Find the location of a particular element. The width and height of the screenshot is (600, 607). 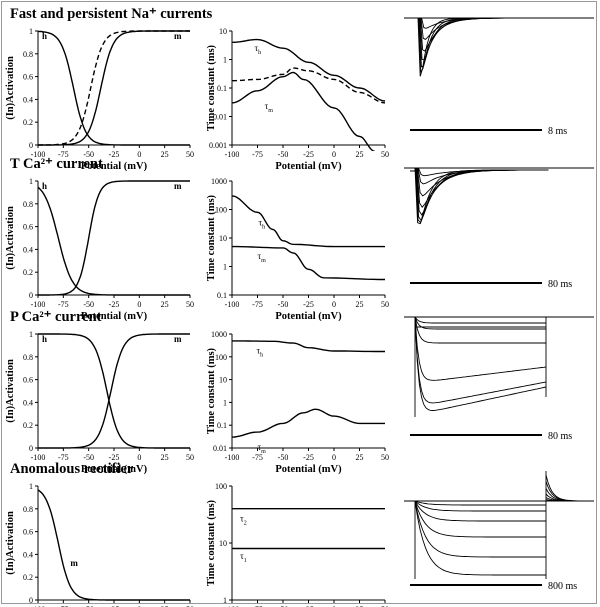

y-tick-label: 0.1 is located at coordinates (222, 295).